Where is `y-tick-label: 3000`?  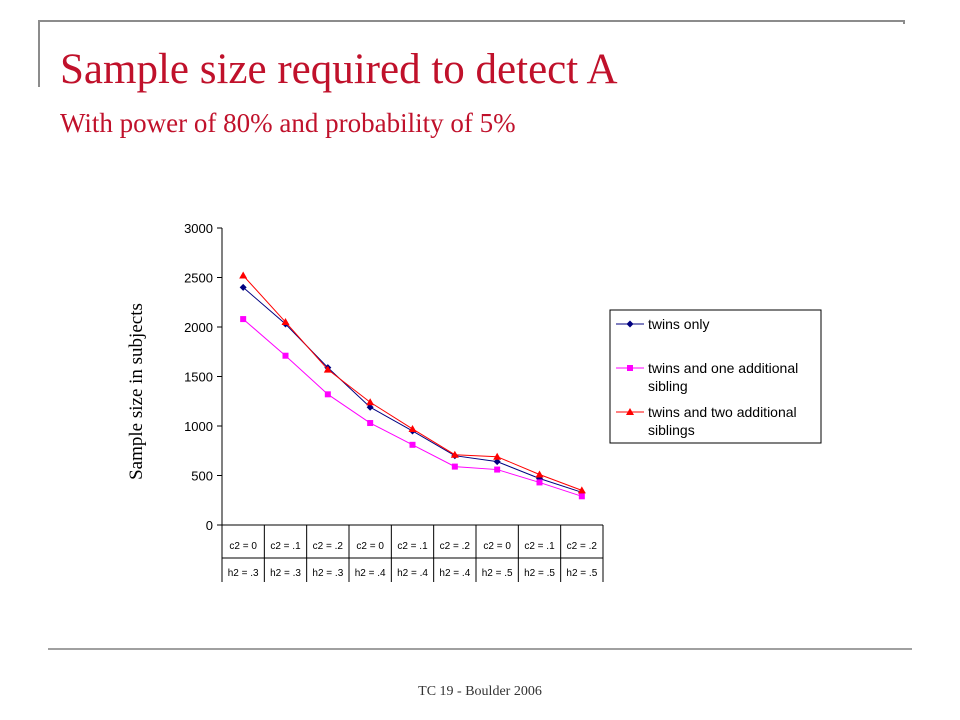
y-tick-label: 3000 is located at coordinates (198, 228).